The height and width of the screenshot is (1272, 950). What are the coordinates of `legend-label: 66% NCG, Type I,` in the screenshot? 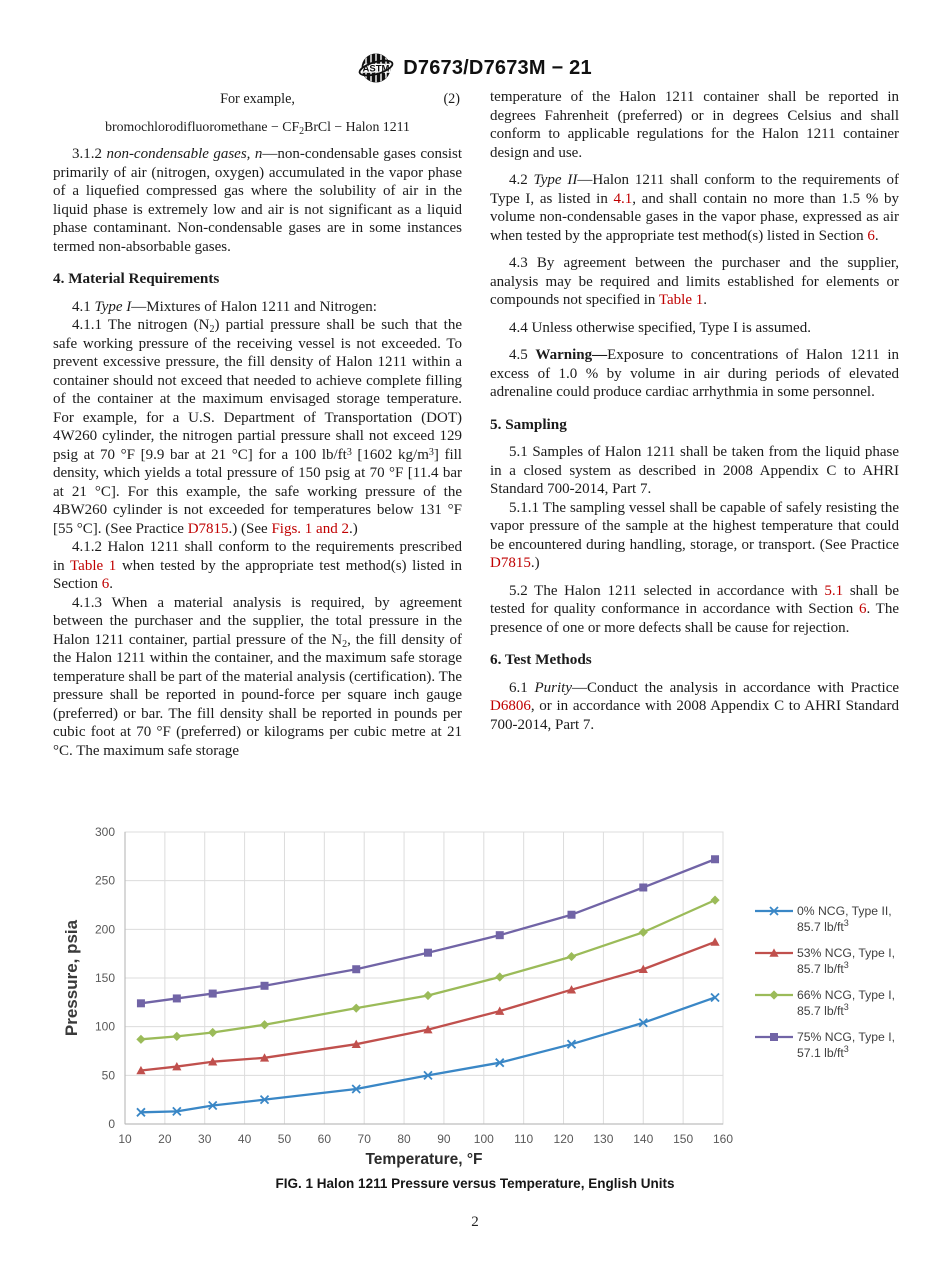 It's located at (846, 995).